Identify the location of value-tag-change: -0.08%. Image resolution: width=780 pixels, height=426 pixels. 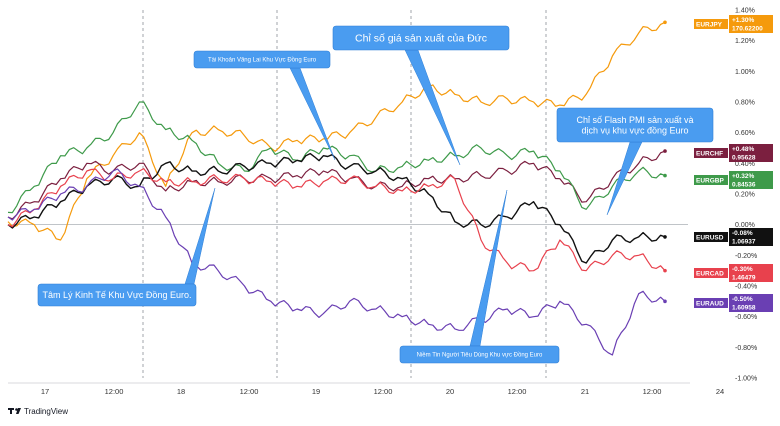
(742, 233).